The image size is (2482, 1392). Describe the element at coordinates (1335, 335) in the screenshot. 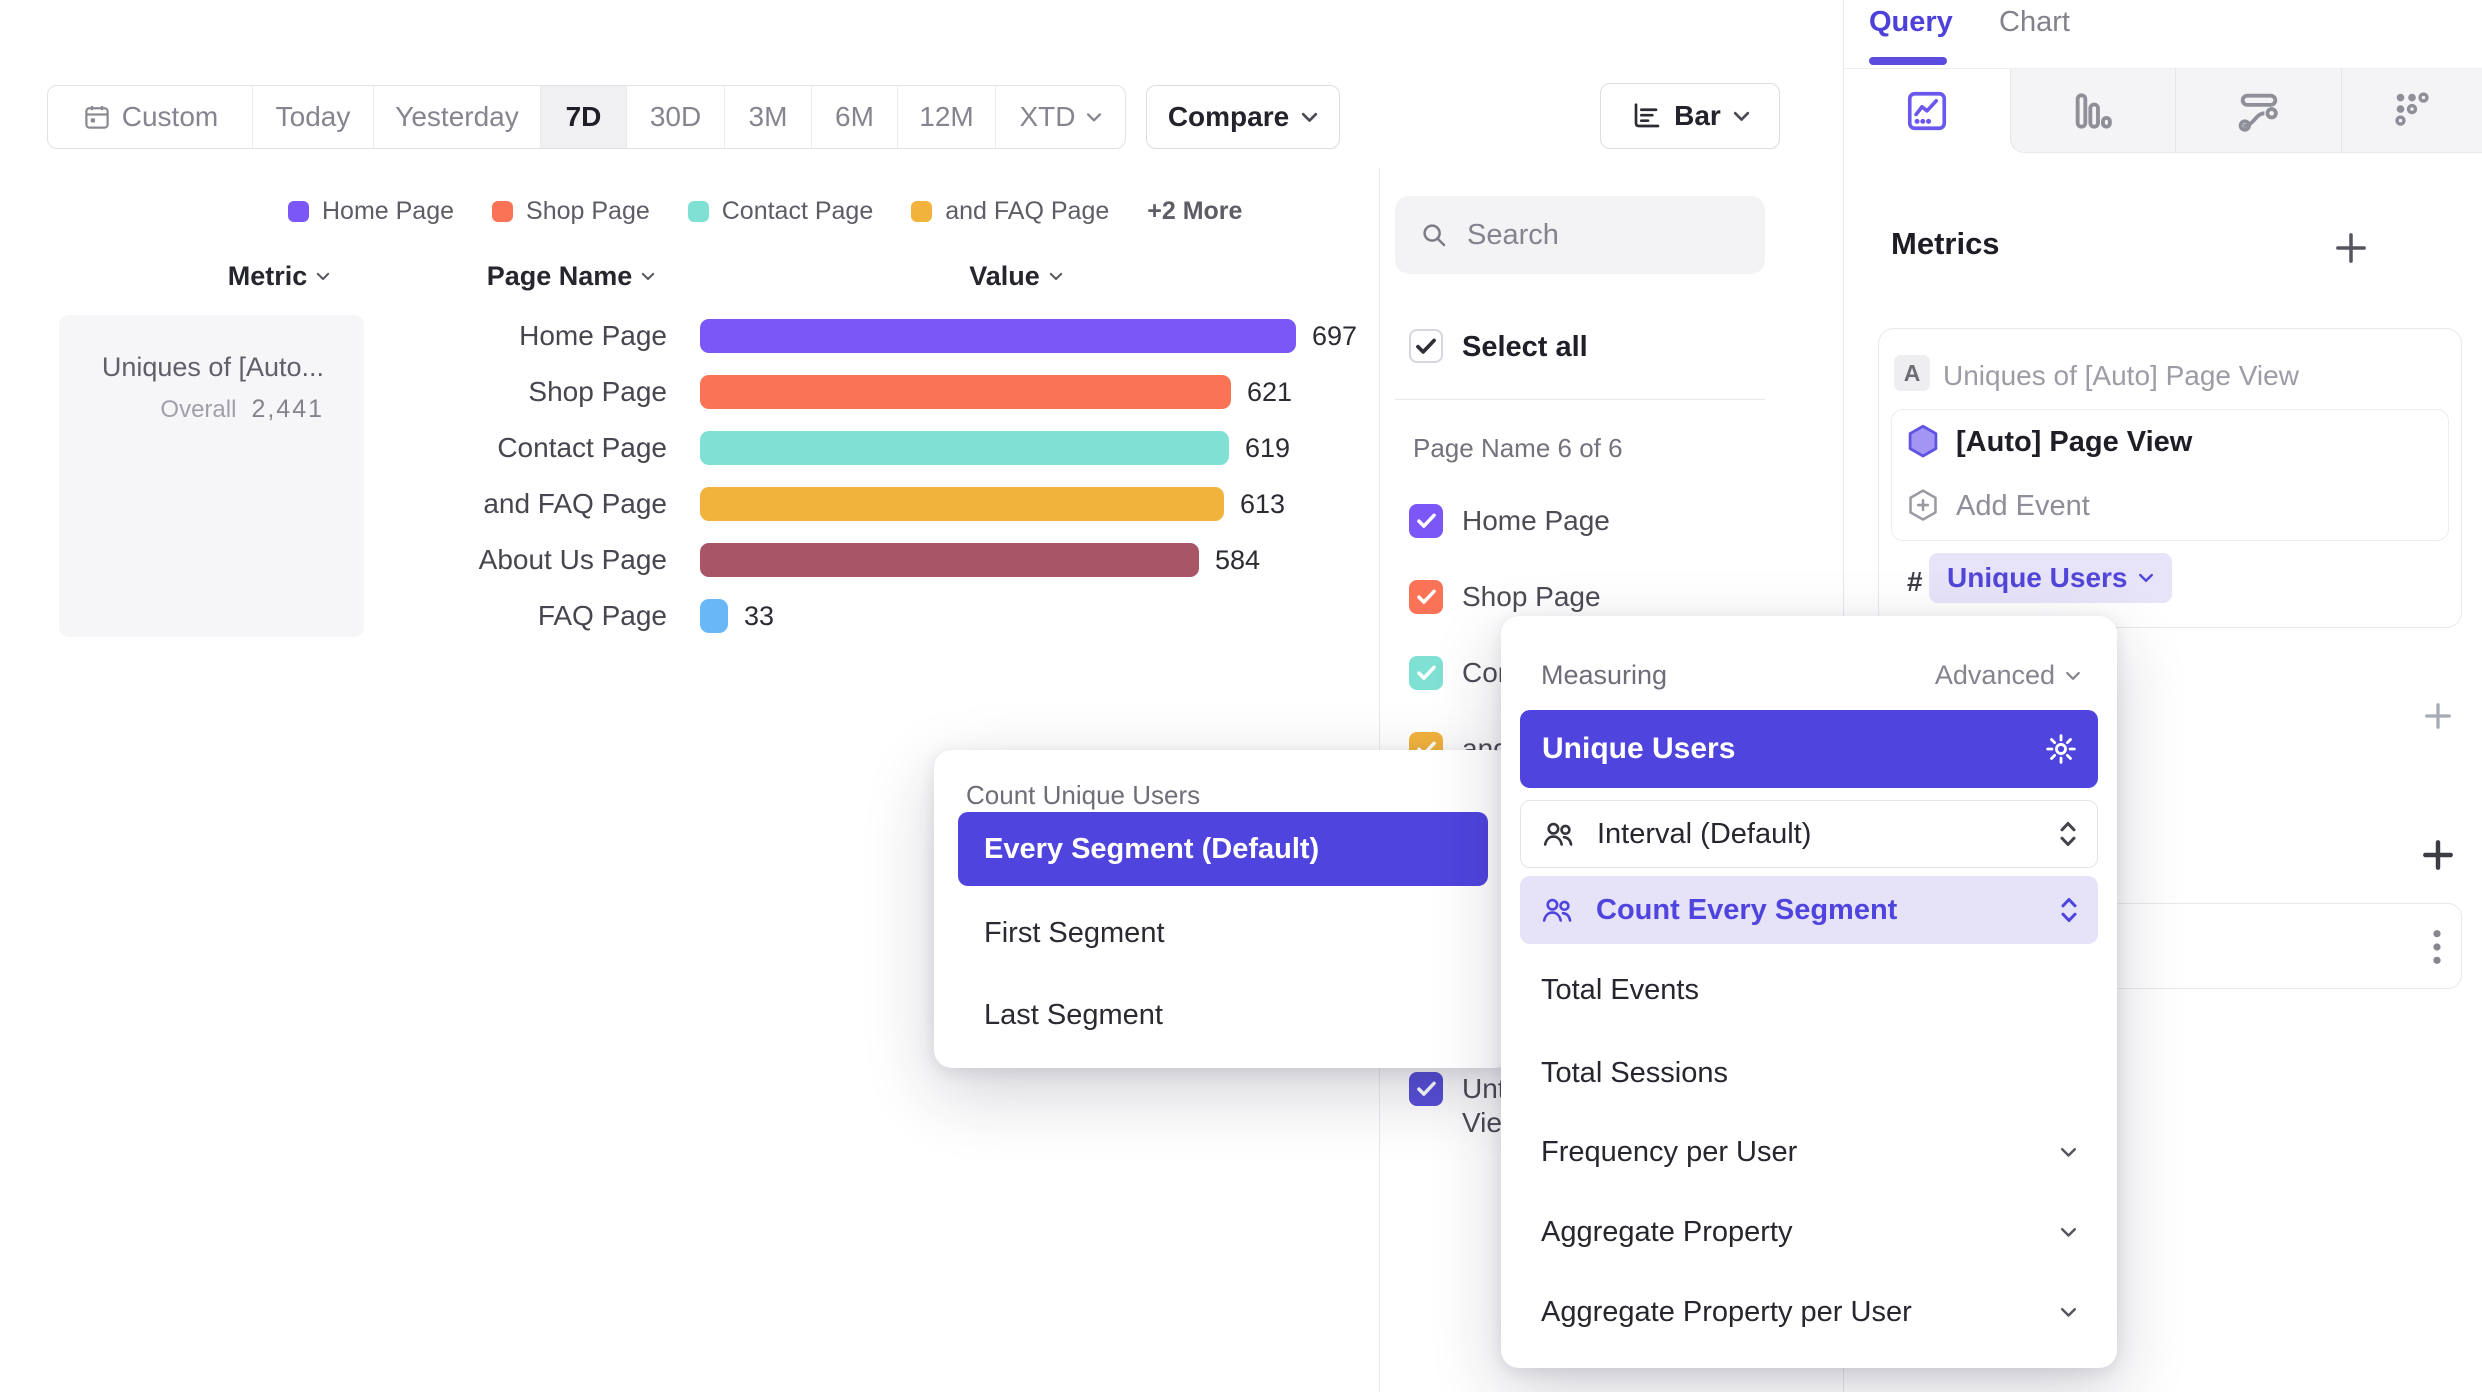

I see `row-value: 697` at that location.